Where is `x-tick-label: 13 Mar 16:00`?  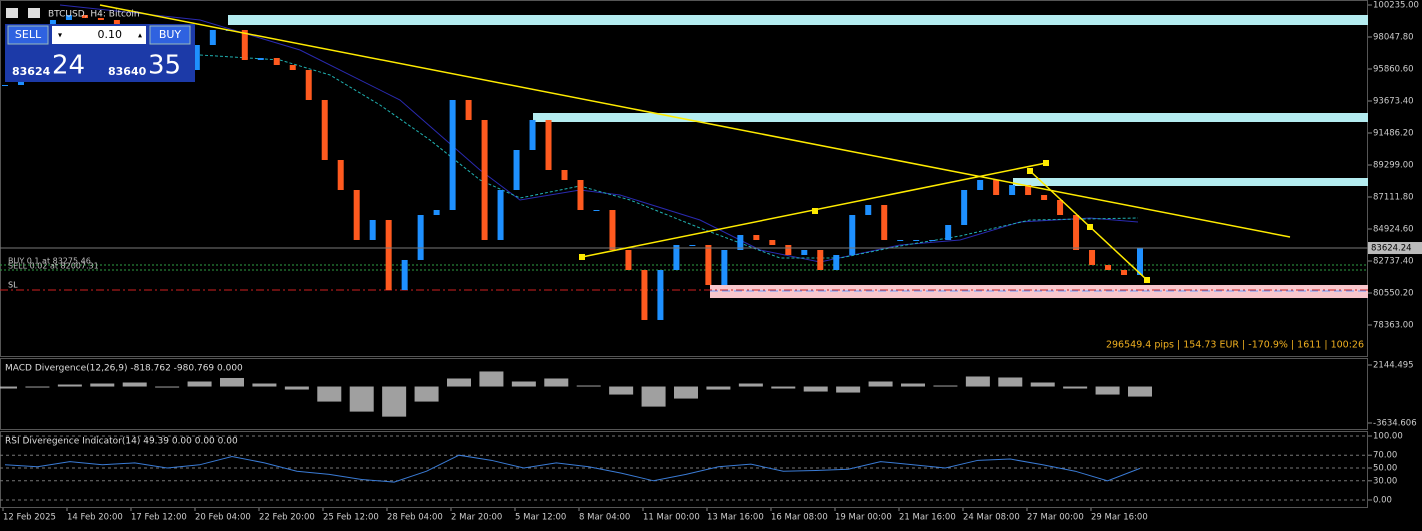
x-tick-label: 13 Mar 16:00 is located at coordinates (735, 518).